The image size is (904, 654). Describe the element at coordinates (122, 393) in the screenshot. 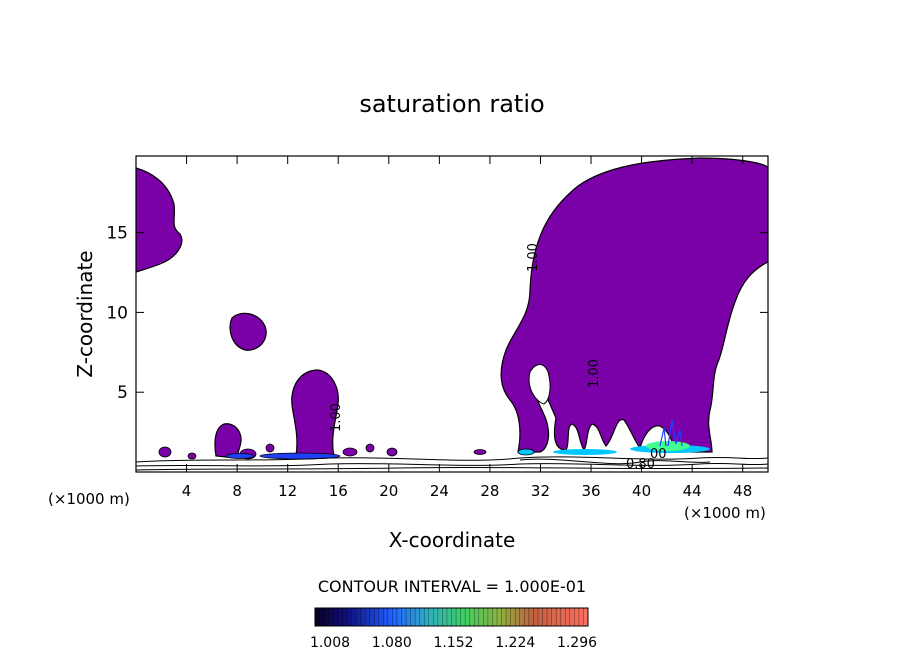

I see `y-tick-label: 5` at that location.